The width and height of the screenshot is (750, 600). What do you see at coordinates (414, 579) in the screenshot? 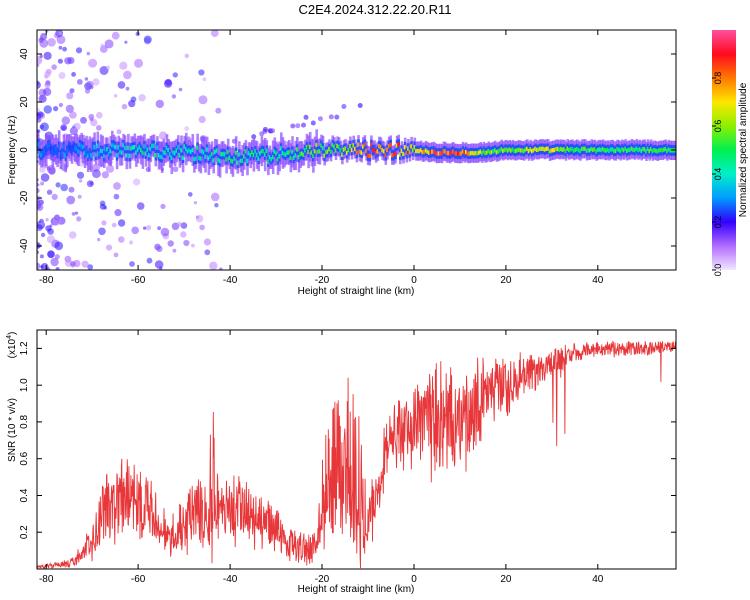
I see `snr-x-tick-label: 0` at bounding box center [414, 579].